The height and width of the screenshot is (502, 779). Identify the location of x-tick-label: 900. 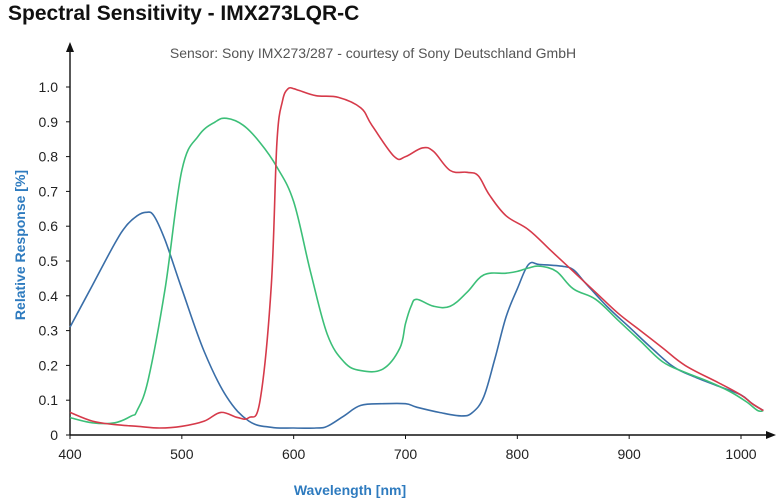
(629, 454).